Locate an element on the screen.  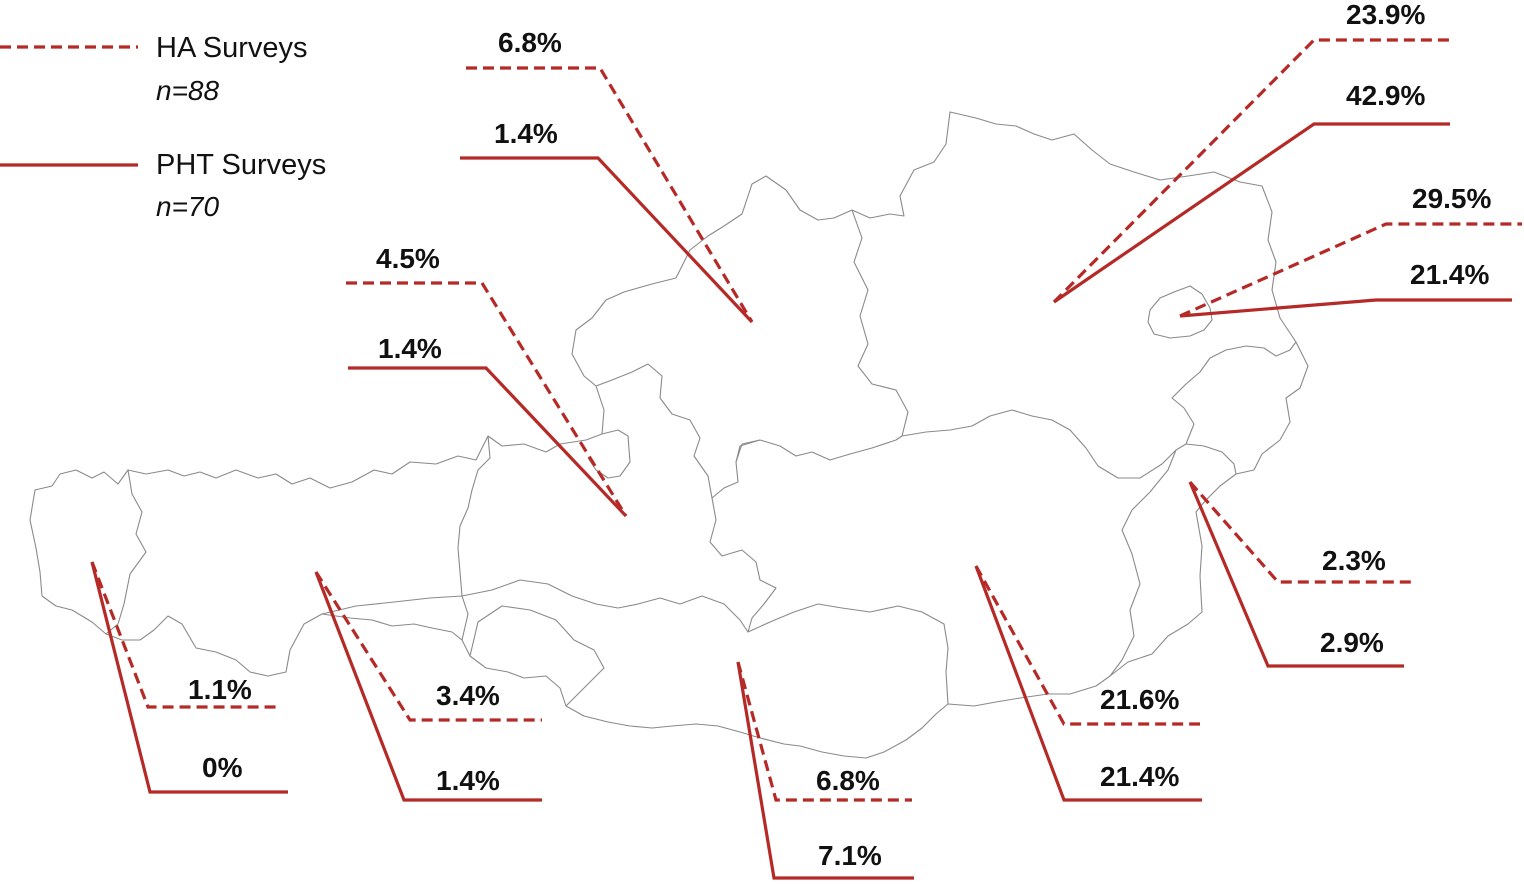
border-styria-burgenland is located at coordinates (1173, 560).